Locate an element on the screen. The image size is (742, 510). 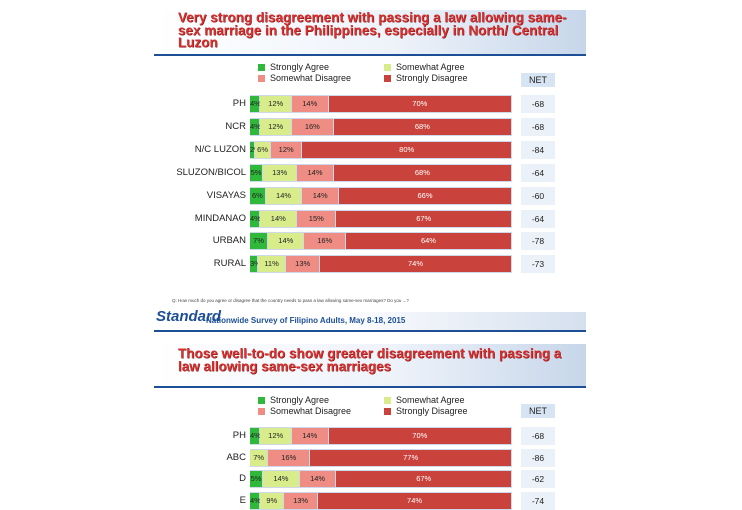
bar-row: 7% 16% 77% is located at coordinates (381, 457).